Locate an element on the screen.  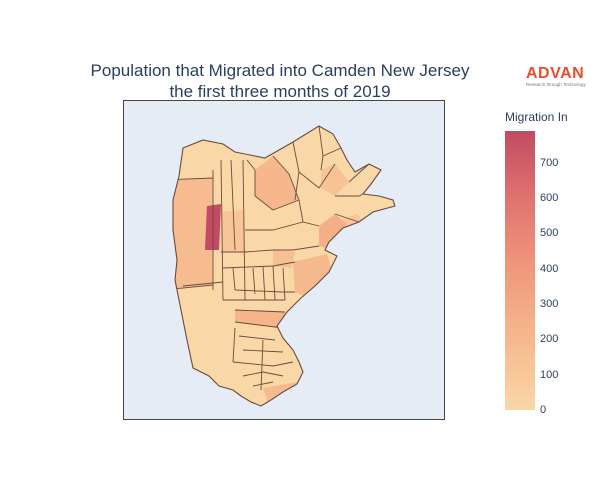
region-west-adjacent is located at coordinates (233, 231).